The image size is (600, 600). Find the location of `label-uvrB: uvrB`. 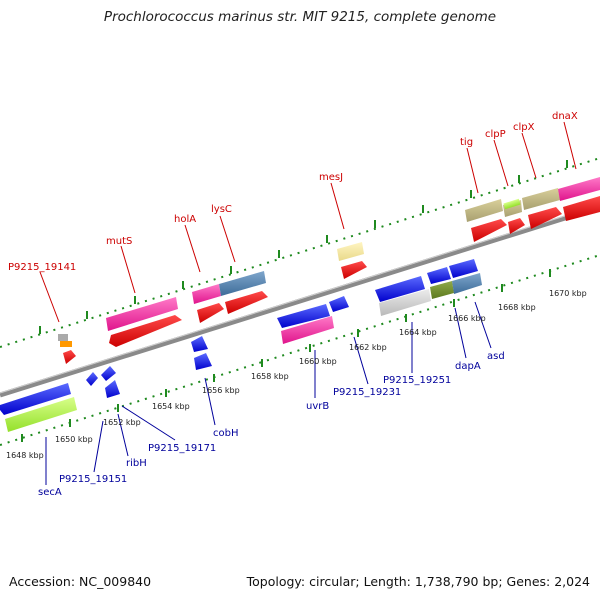

label-uvrB: uvrB is located at coordinates (317, 406).